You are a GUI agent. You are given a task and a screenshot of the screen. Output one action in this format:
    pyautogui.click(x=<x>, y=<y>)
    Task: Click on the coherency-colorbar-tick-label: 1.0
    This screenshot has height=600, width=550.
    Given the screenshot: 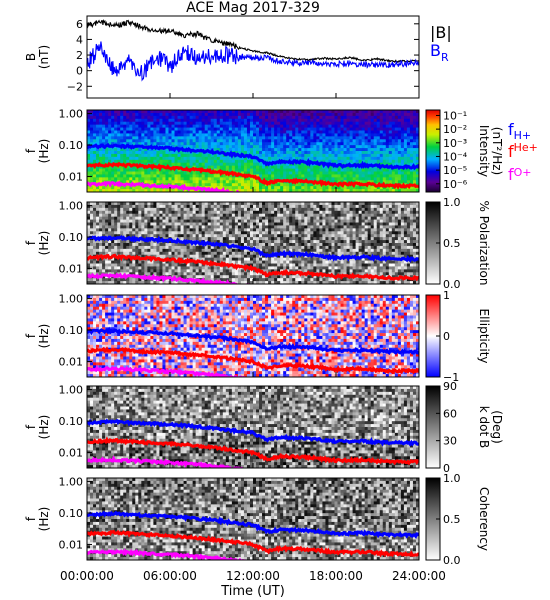 What is the action you would take?
    pyautogui.click(x=452, y=478)
    